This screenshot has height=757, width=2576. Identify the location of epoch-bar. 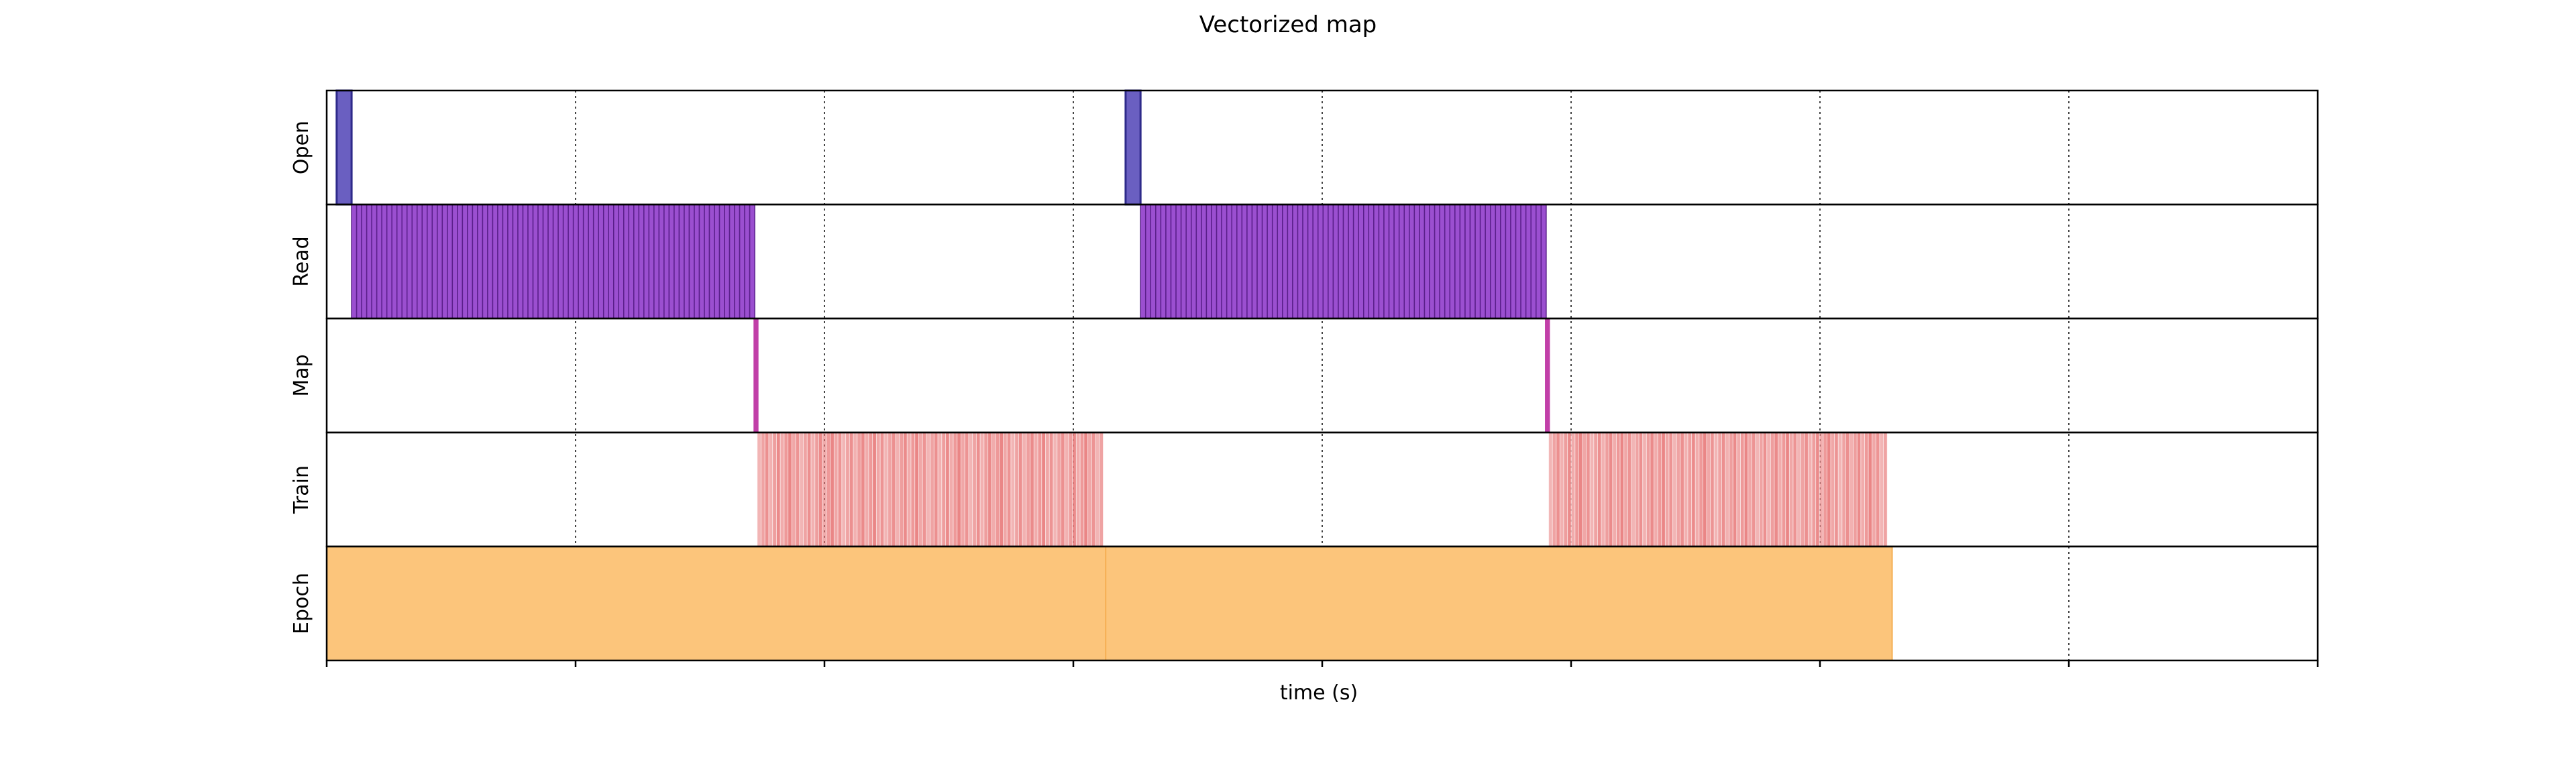
(716, 603).